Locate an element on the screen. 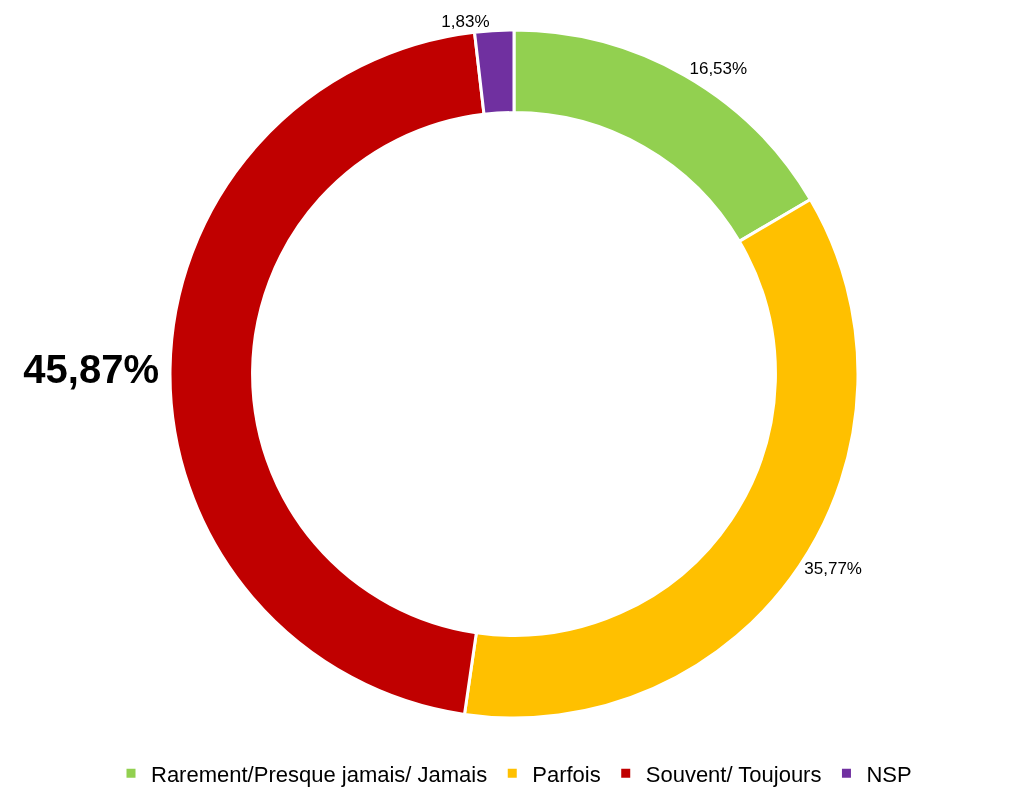  legend-label: Souvent/ Toujours is located at coordinates (733, 774).